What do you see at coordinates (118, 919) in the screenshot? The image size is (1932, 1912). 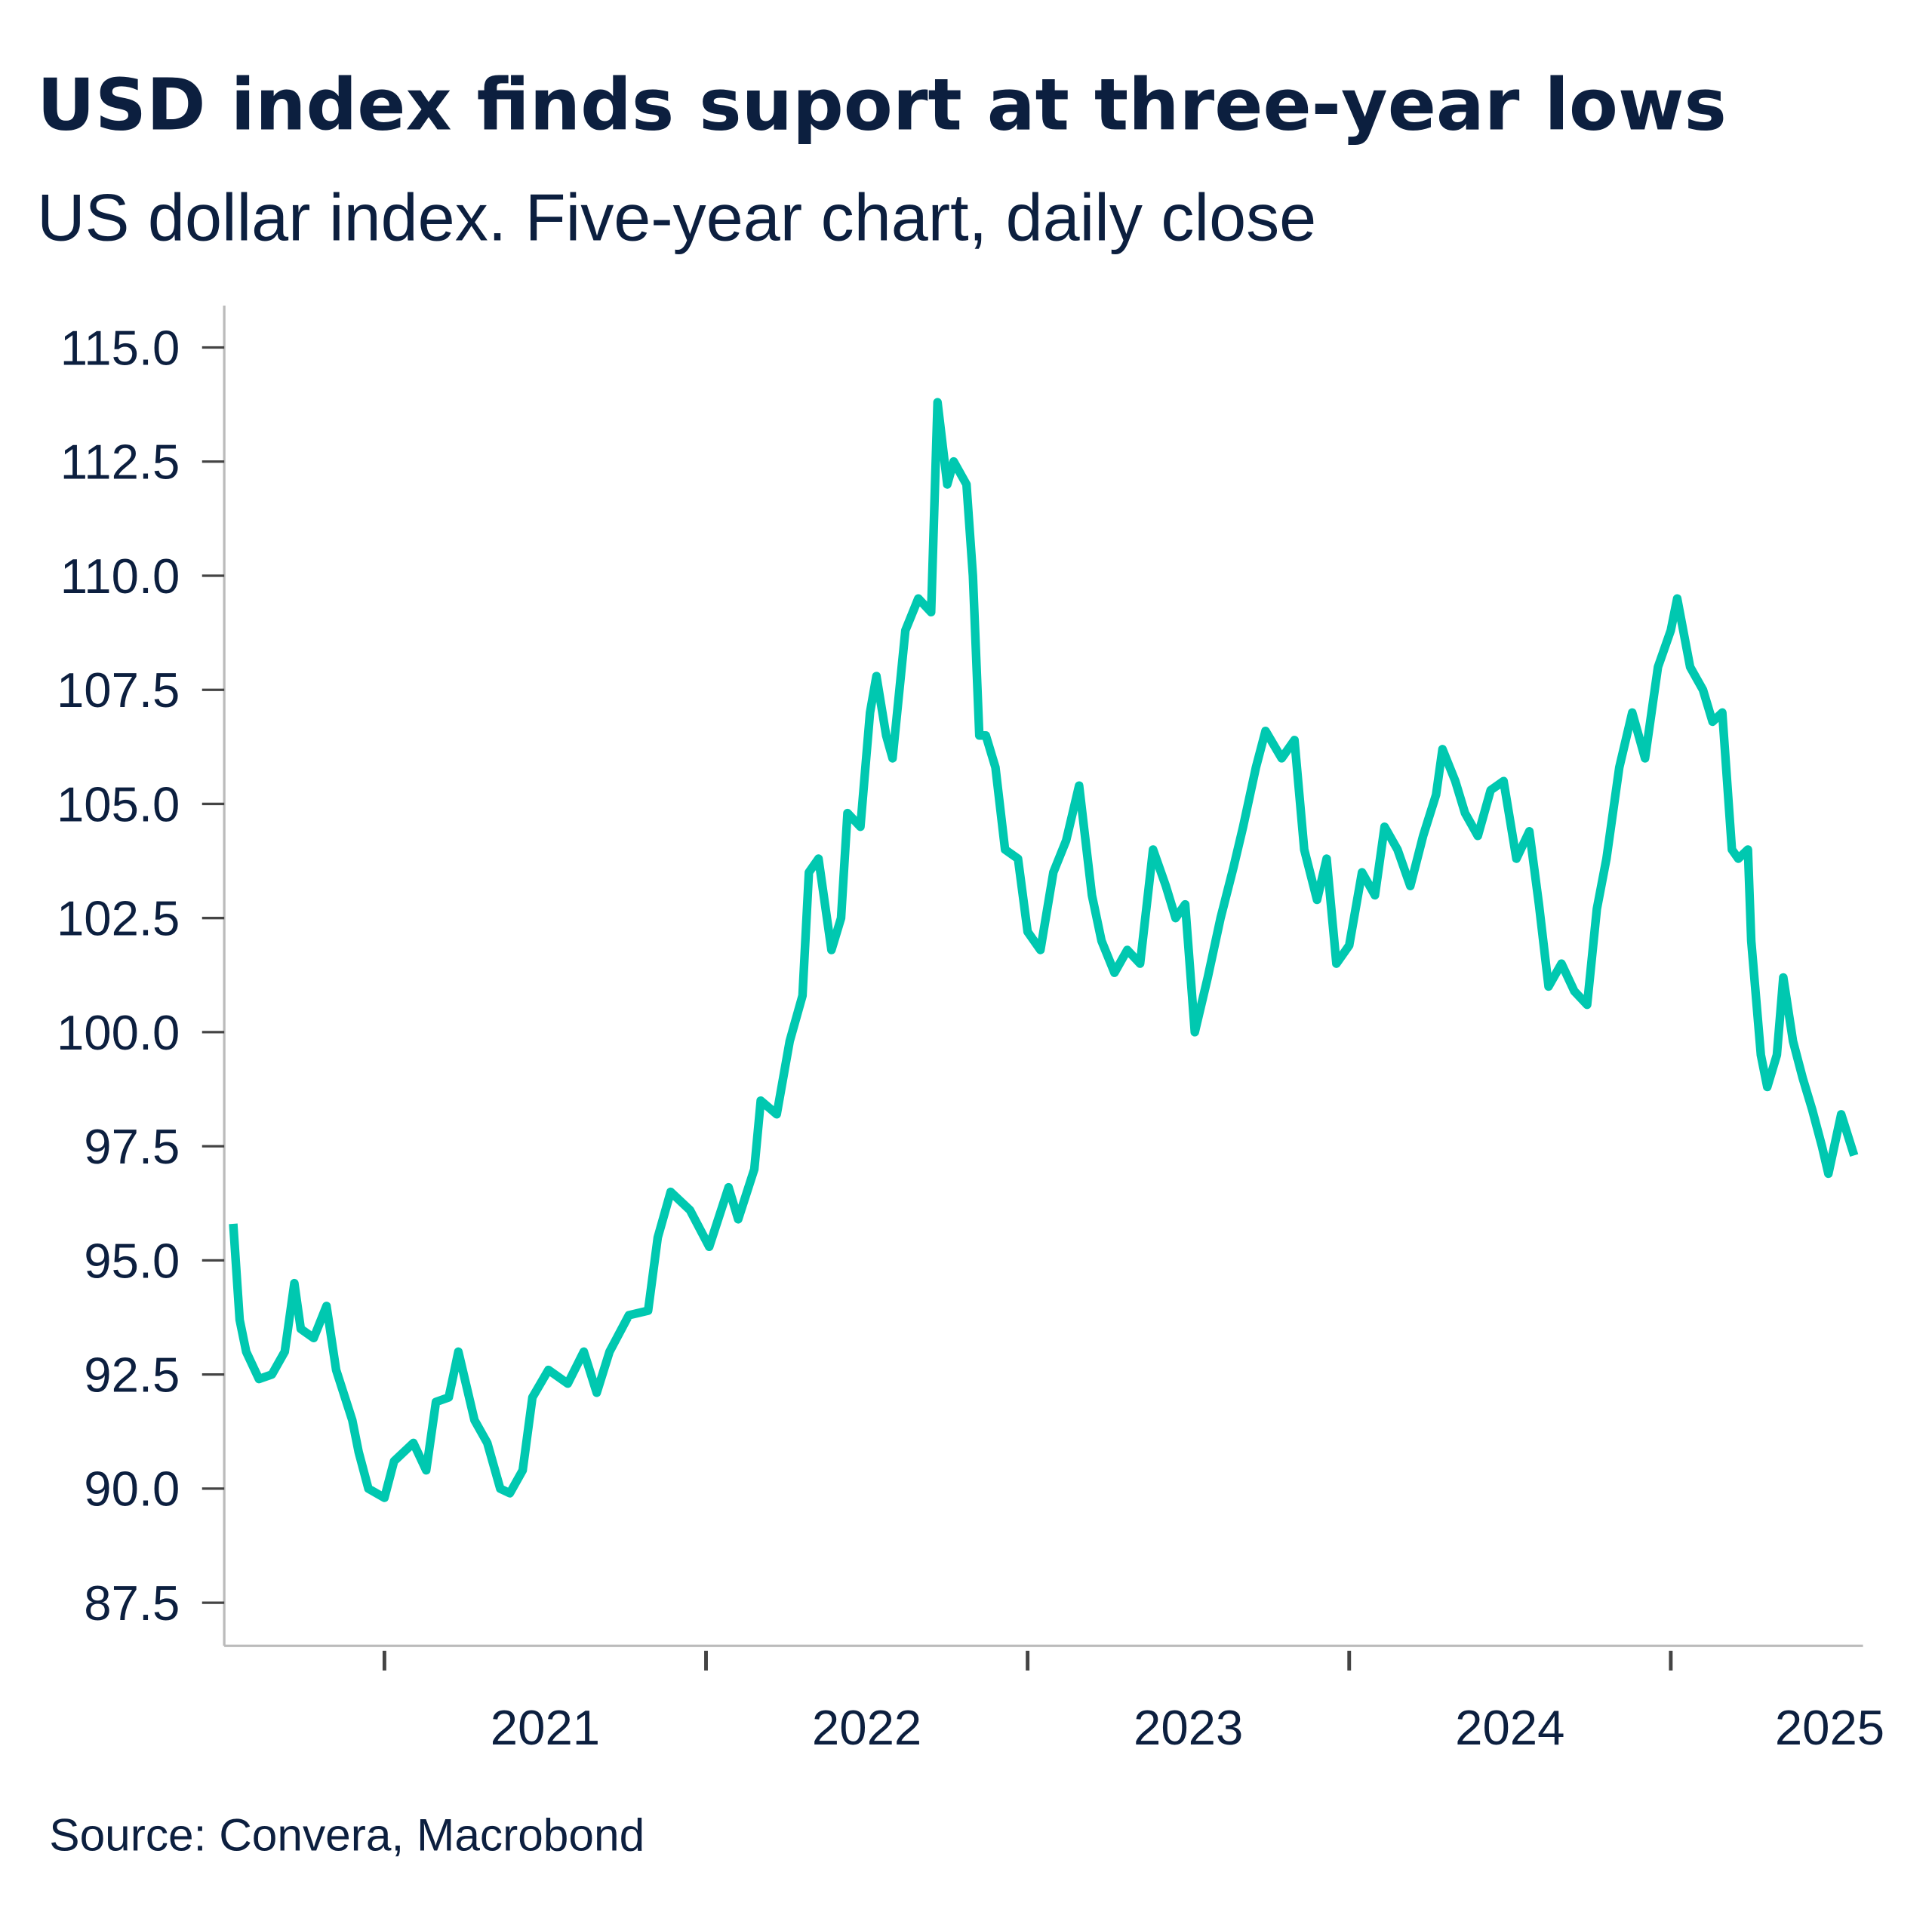 I see `y-tick-label: 102.5` at bounding box center [118, 919].